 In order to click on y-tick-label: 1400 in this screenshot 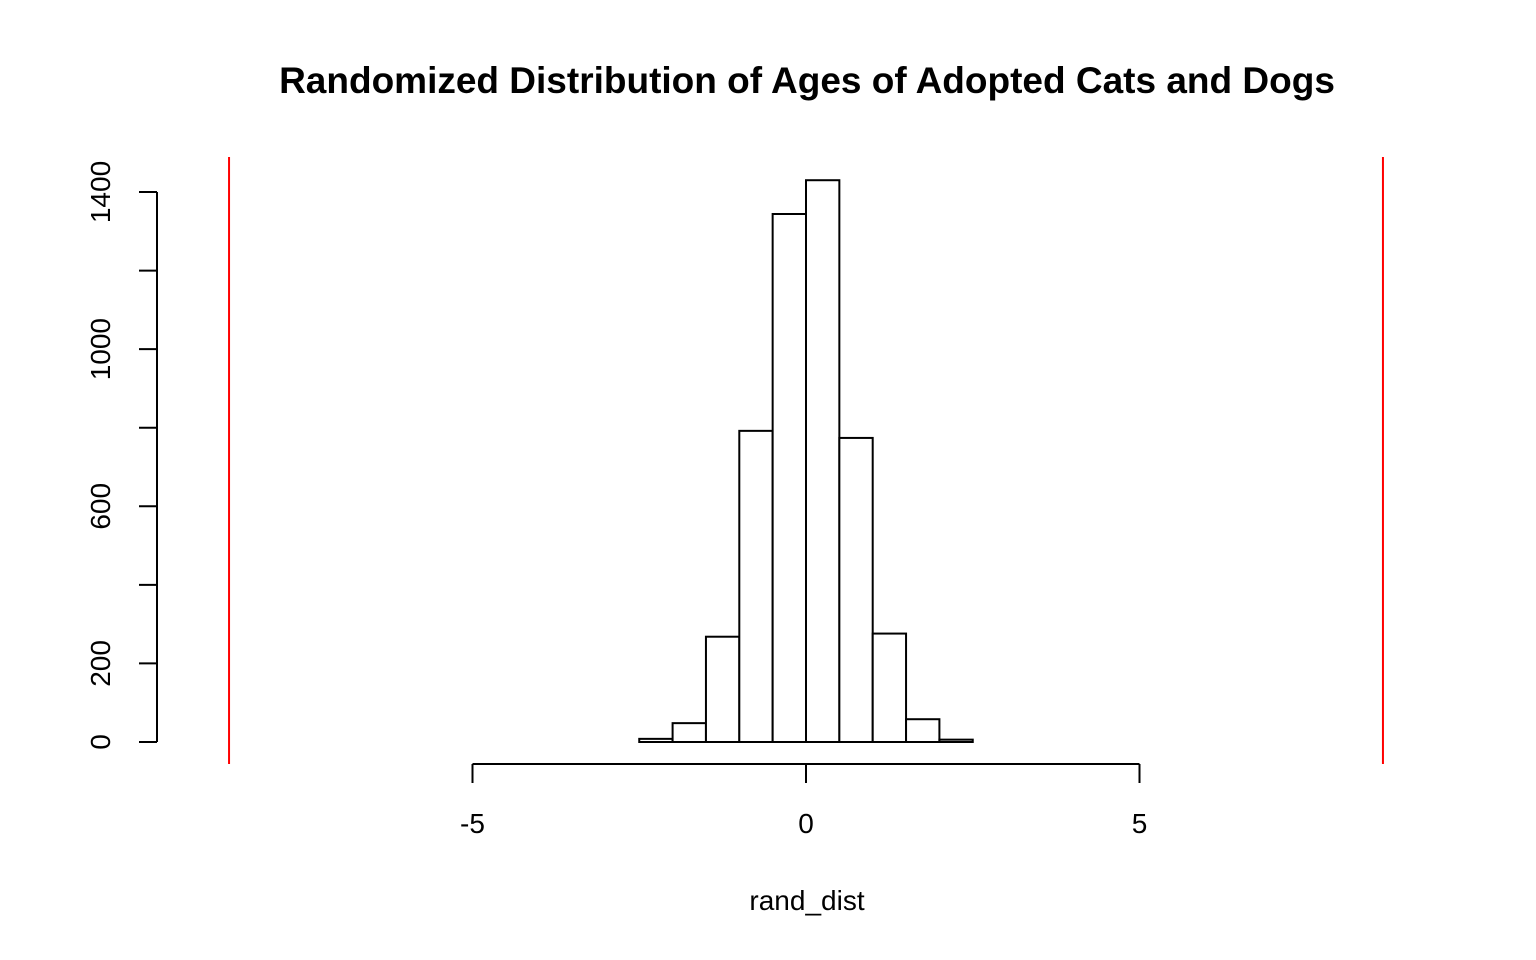, I will do `click(100, 192)`.